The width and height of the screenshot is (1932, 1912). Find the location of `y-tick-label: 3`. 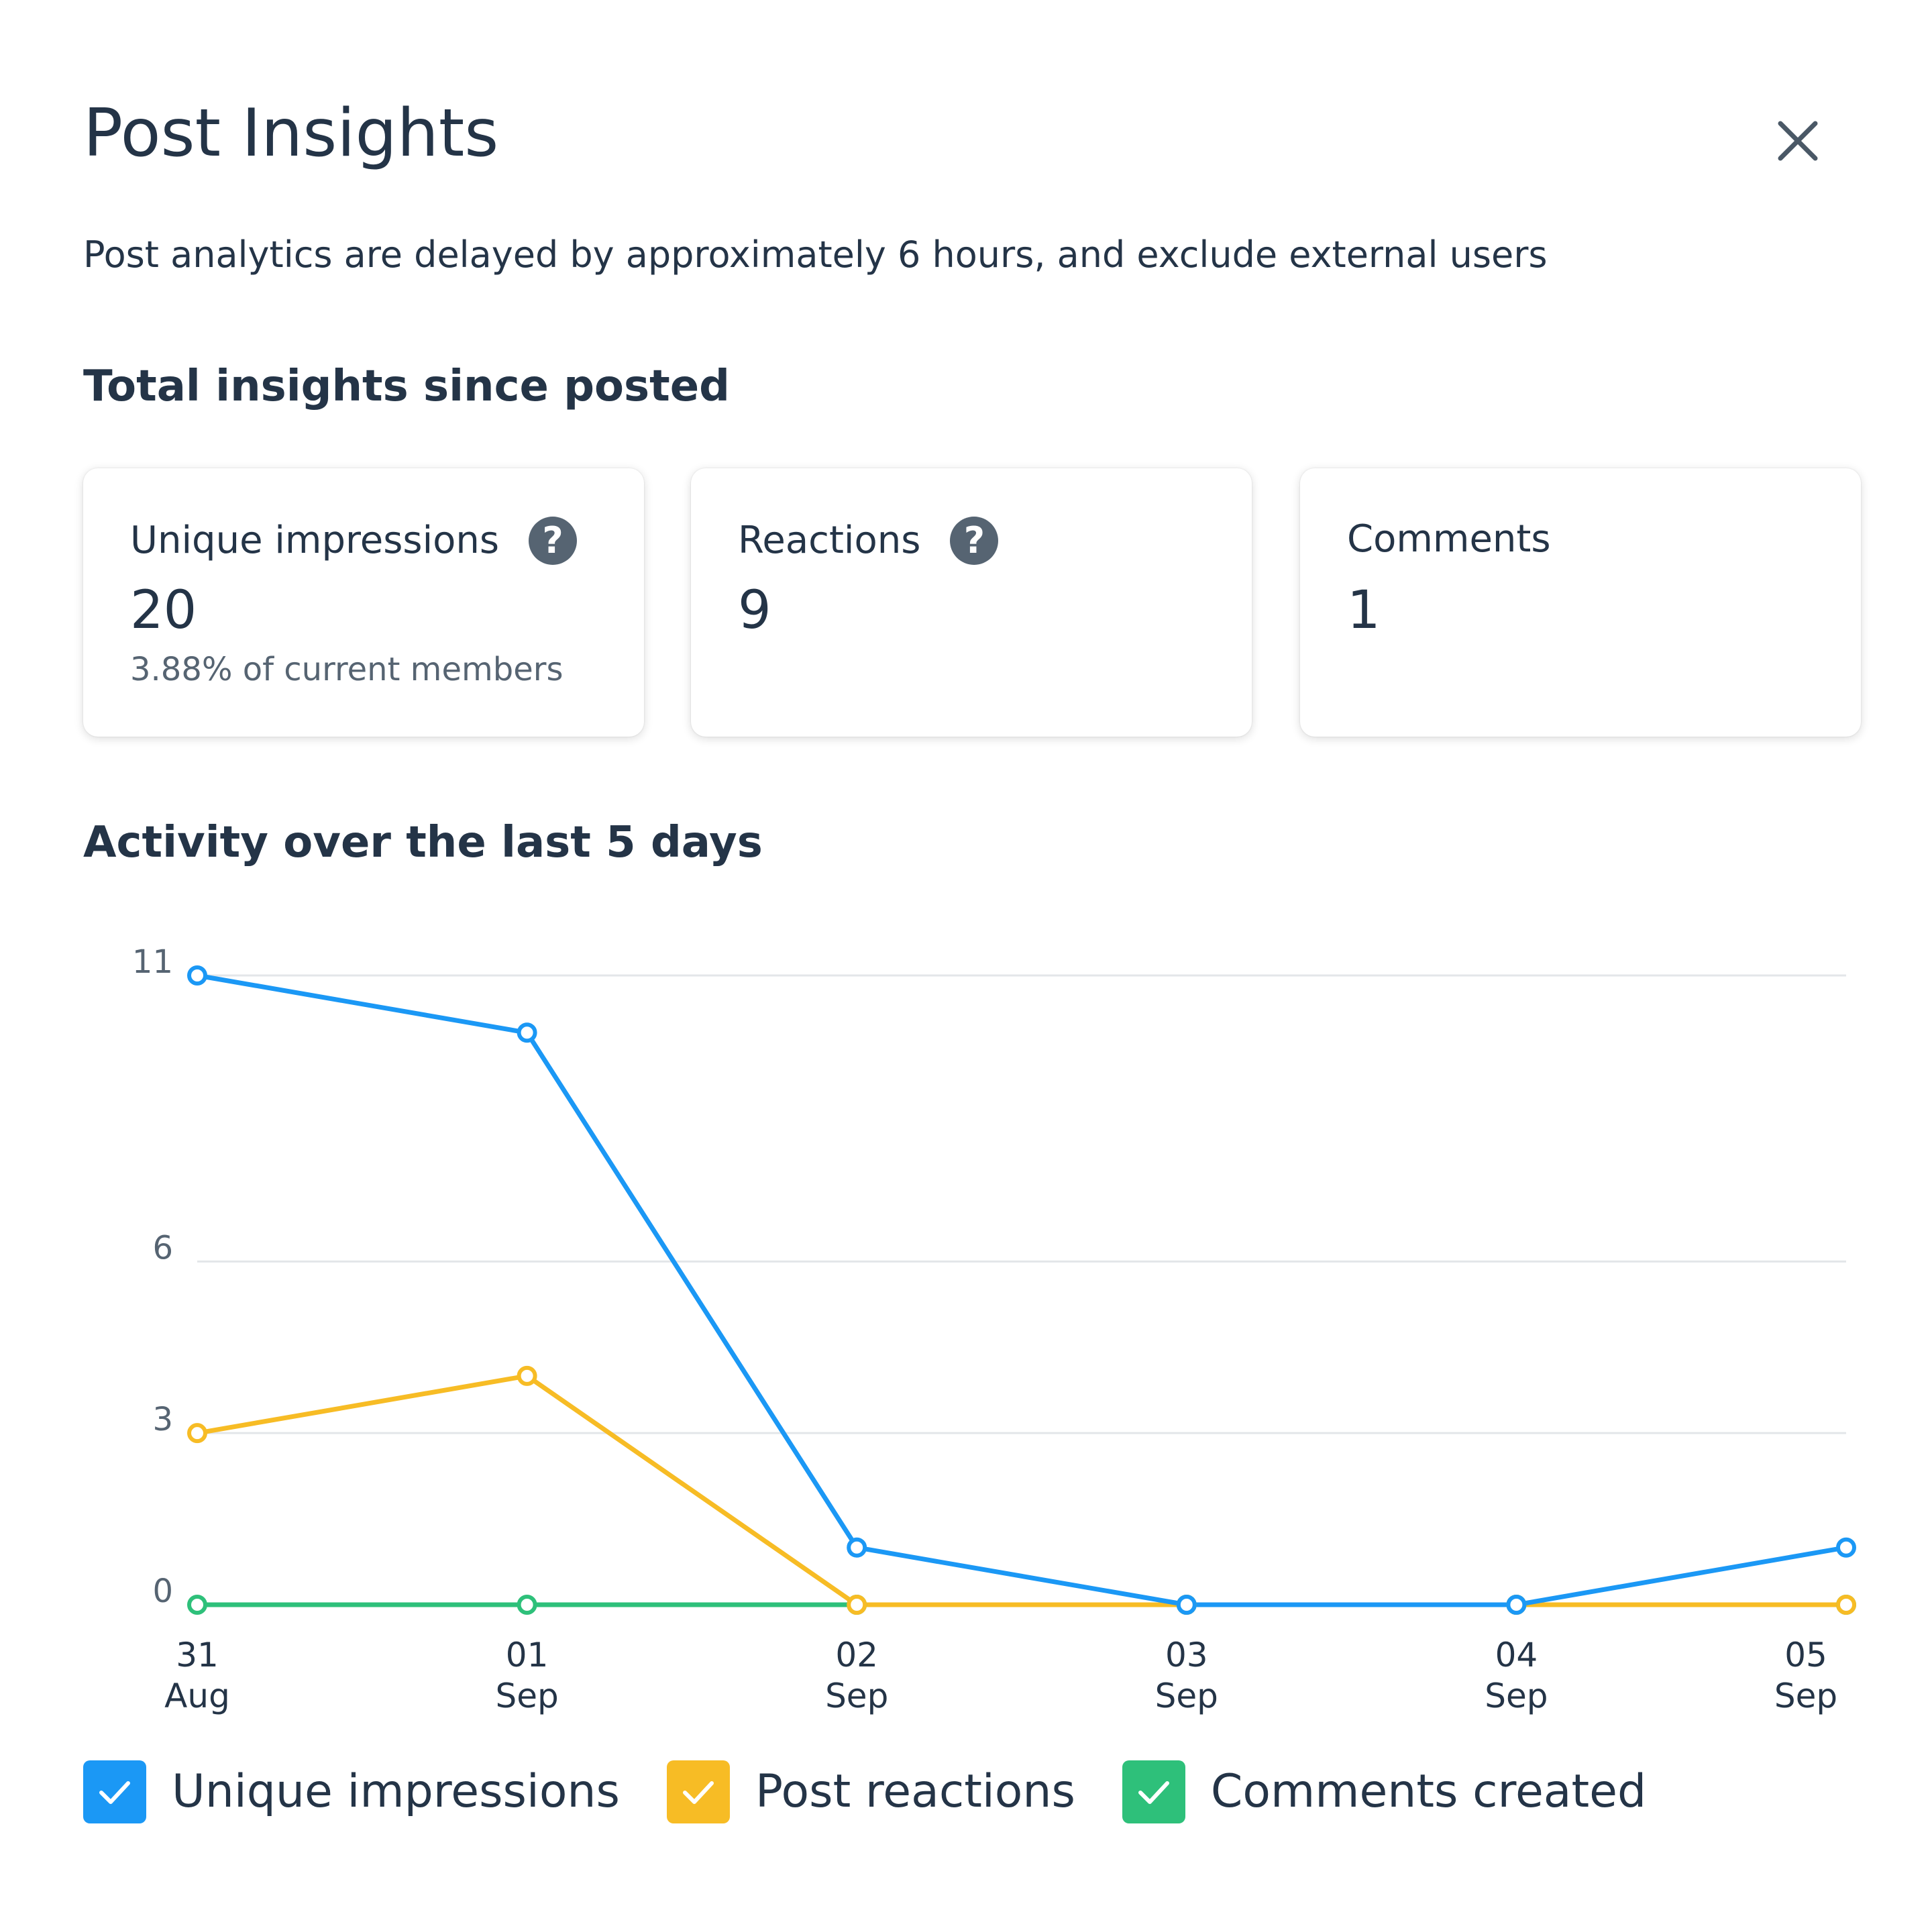

y-tick-label: 3 is located at coordinates (162, 1419).